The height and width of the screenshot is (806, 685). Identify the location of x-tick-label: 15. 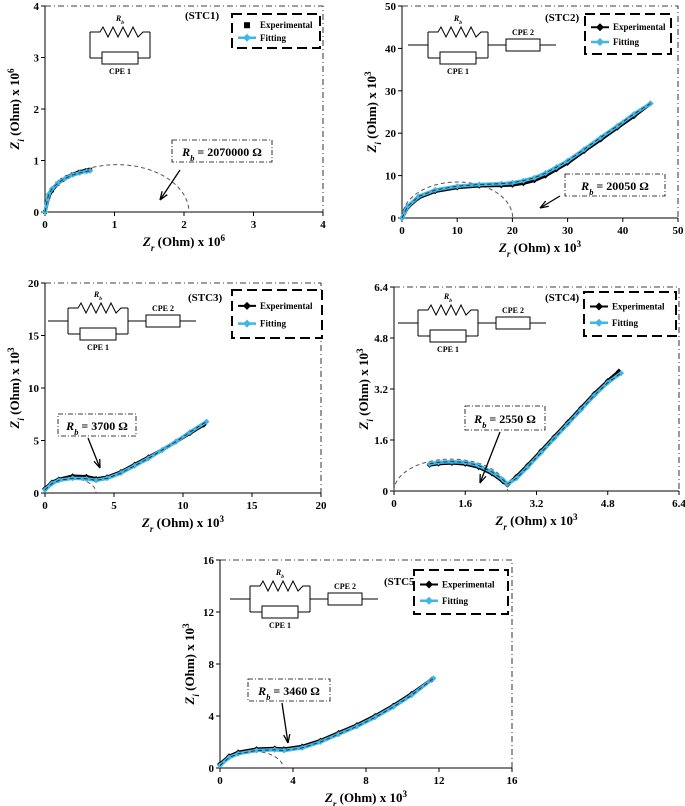
(253, 506).